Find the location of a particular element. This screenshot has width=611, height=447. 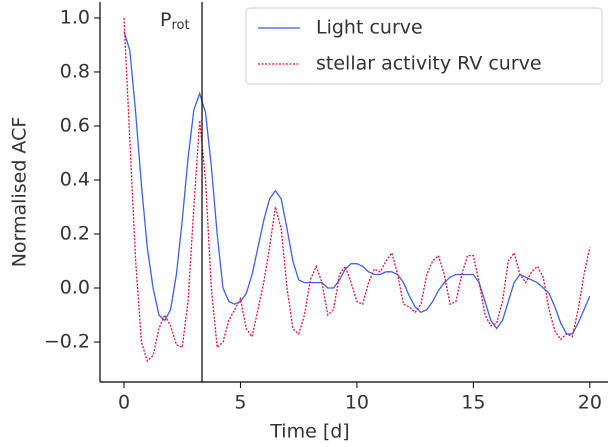

x-tick-label: 0 is located at coordinates (124, 403).